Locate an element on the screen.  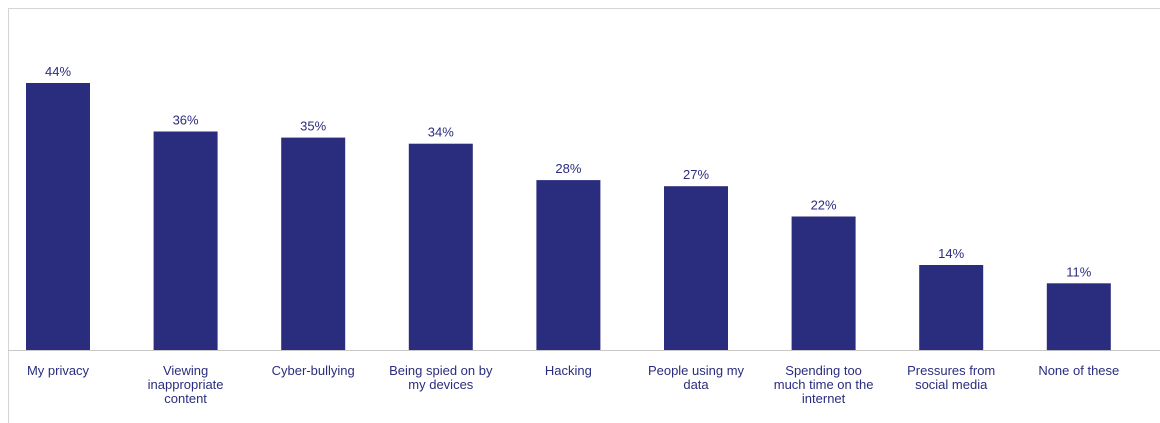
category-label: Viewing inappropriate content is located at coordinates (186, 384).